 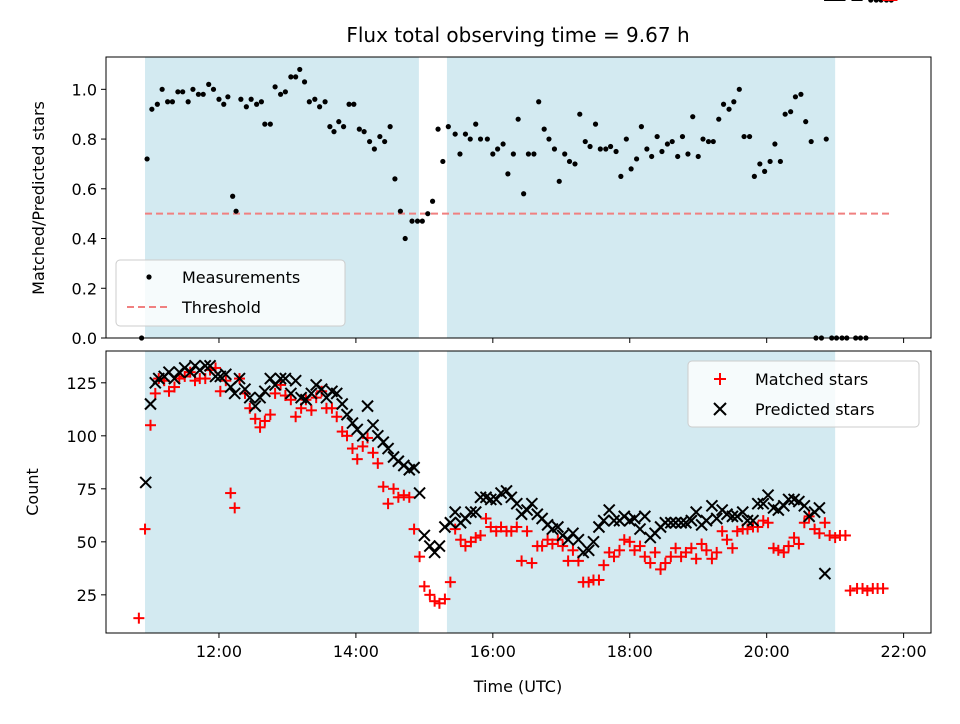 I want to click on x-tick-label: 16:00, so click(x=493, y=651).